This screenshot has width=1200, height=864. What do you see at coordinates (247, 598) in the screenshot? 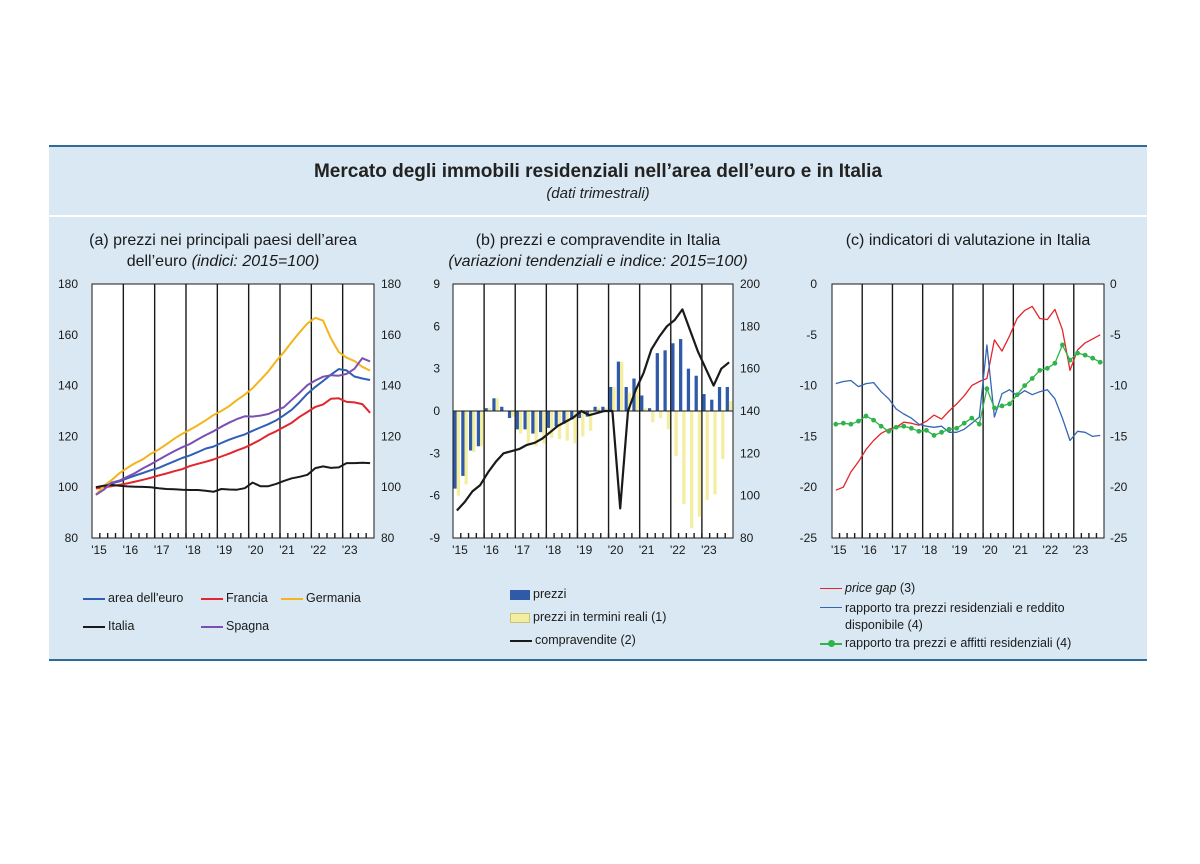
I see `legend-label: Francia` at bounding box center [247, 598].